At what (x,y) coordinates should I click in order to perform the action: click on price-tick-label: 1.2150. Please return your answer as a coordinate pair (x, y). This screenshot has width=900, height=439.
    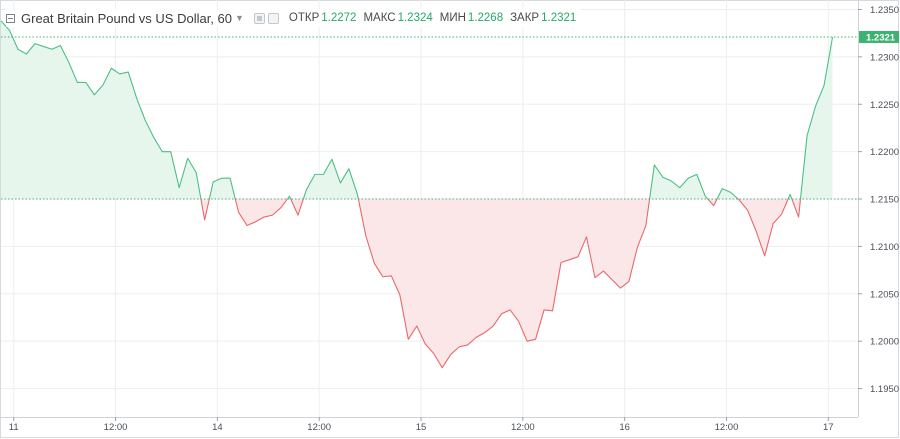
    Looking at the image, I should click on (884, 200).